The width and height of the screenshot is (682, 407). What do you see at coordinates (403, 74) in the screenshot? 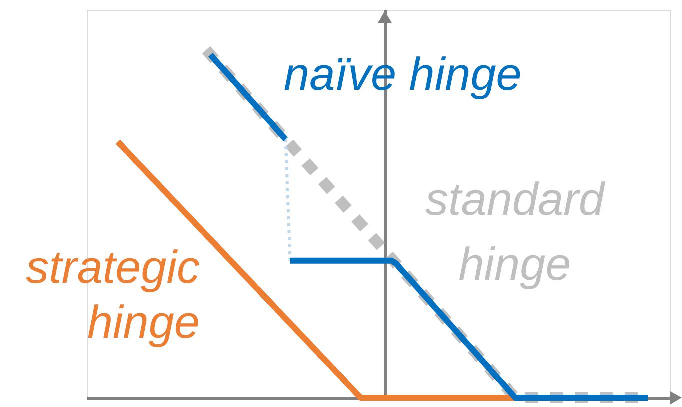
I see `series-label: naïve hinge` at bounding box center [403, 74].